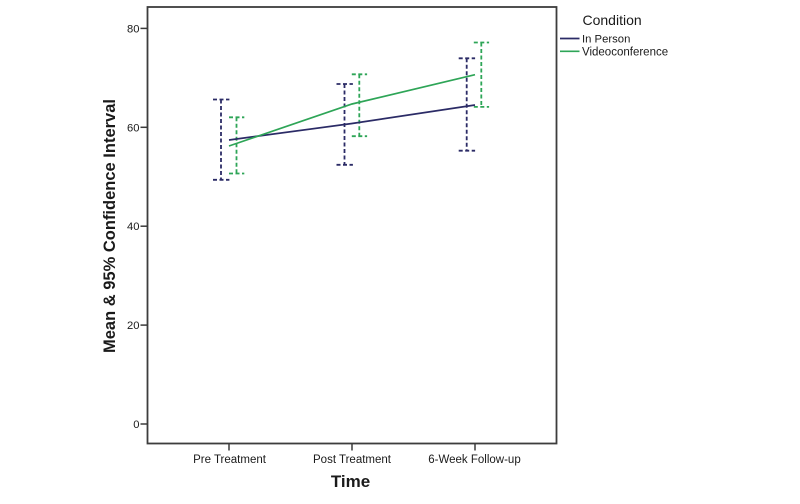 The width and height of the screenshot is (800, 504). Describe the element at coordinates (110, 226) in the screenshot. I see `svg-text: Mean & 95% Confidence Interval` at that location.